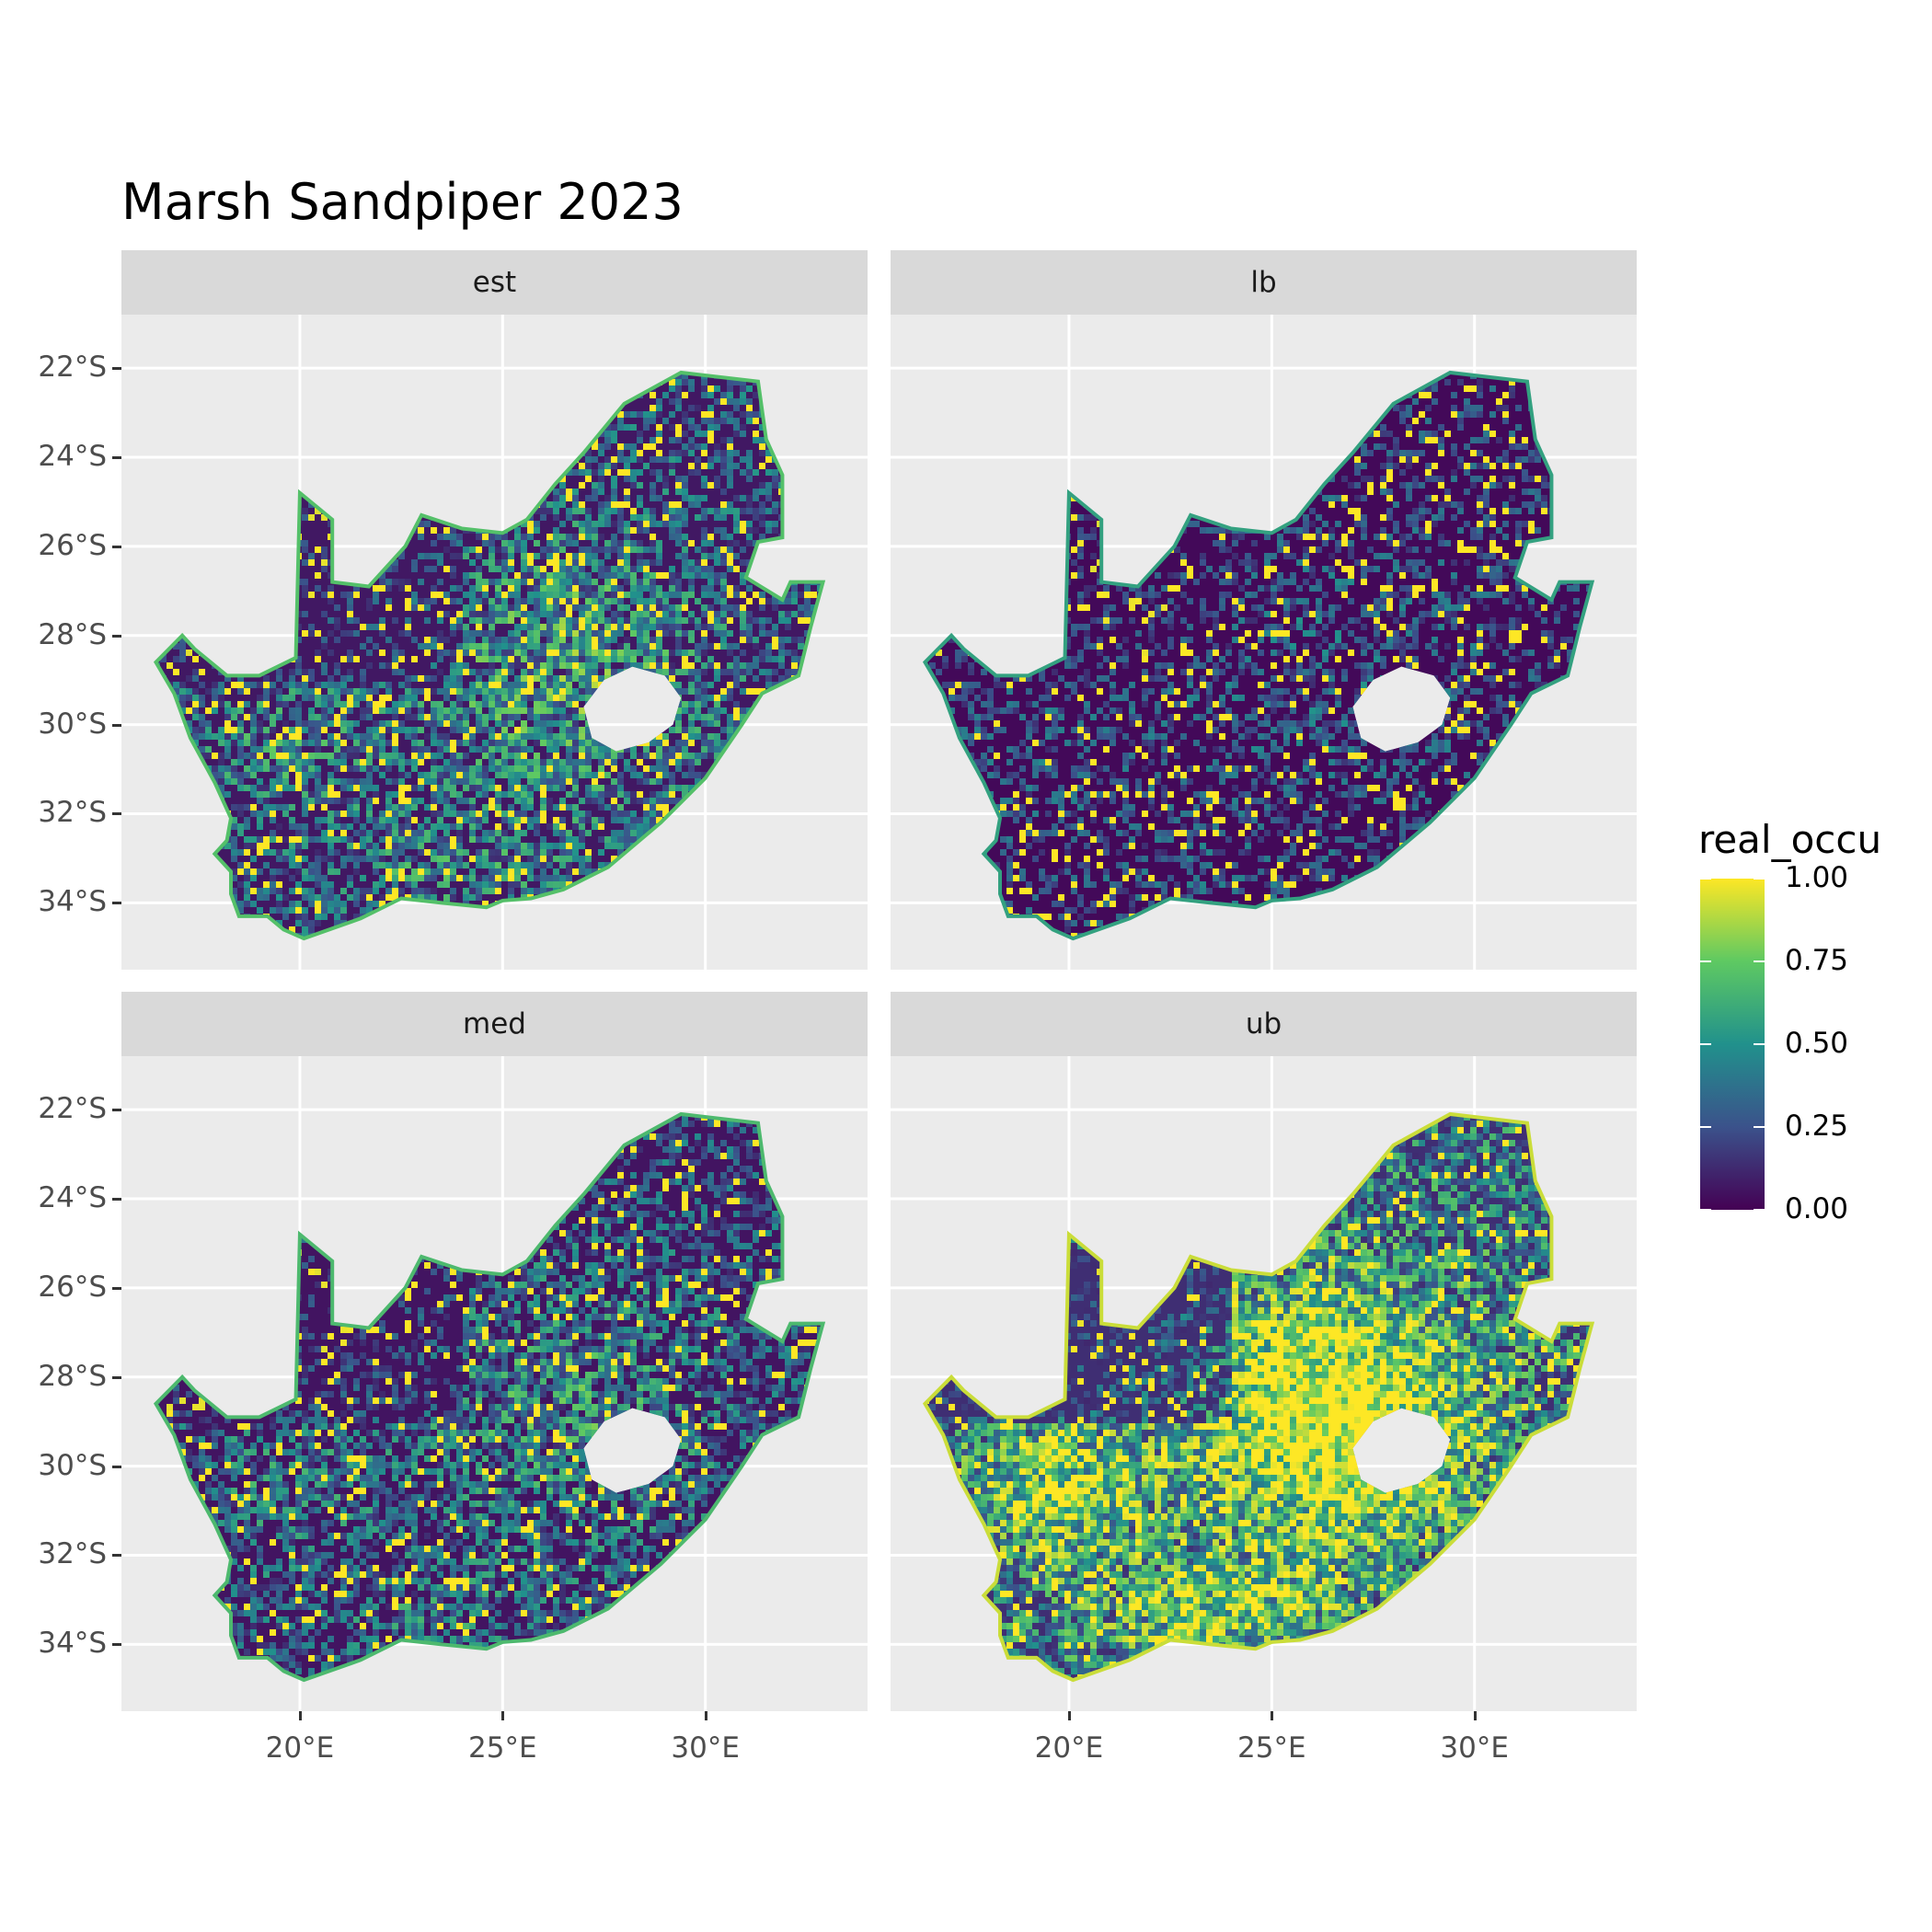  I want to click on coastline-est, so click(490, 655).